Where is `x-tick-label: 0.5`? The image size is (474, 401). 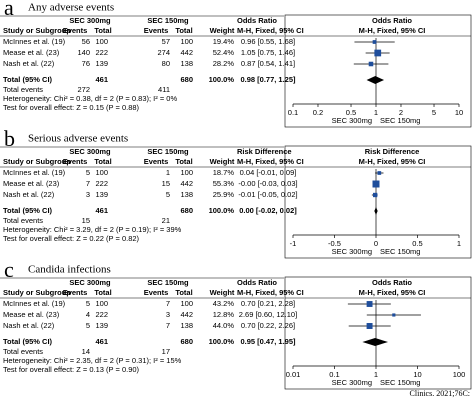
x-tick-label: 0.5 is located at coordinates (417, 243).